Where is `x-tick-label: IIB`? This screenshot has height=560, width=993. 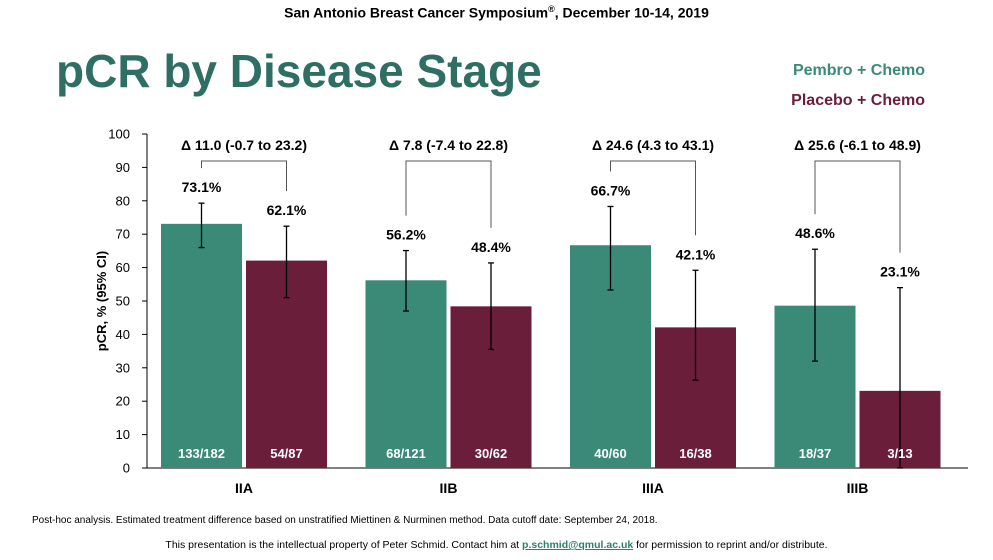
x-tick-label: IIB is located at coordinates (449, 488).